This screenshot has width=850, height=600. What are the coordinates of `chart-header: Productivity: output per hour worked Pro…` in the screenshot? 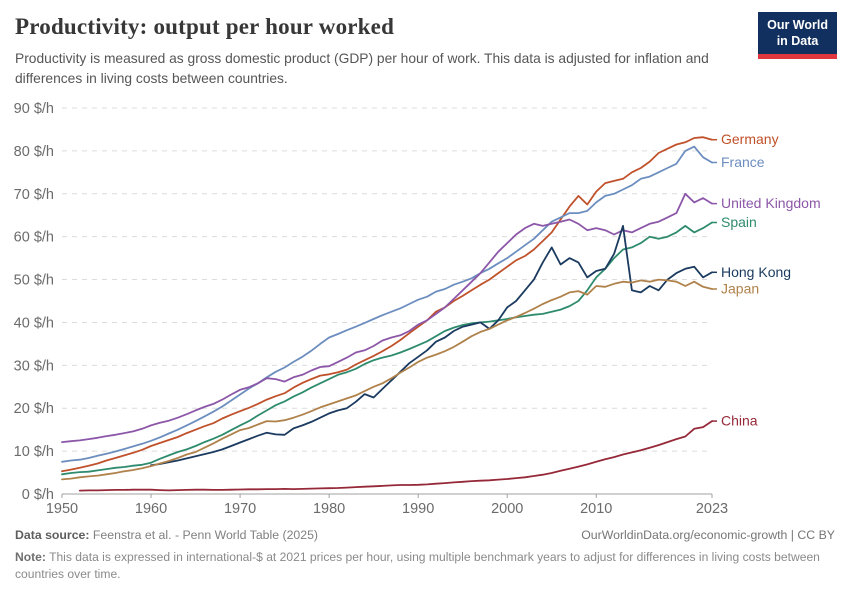 It's located at (425, 44).